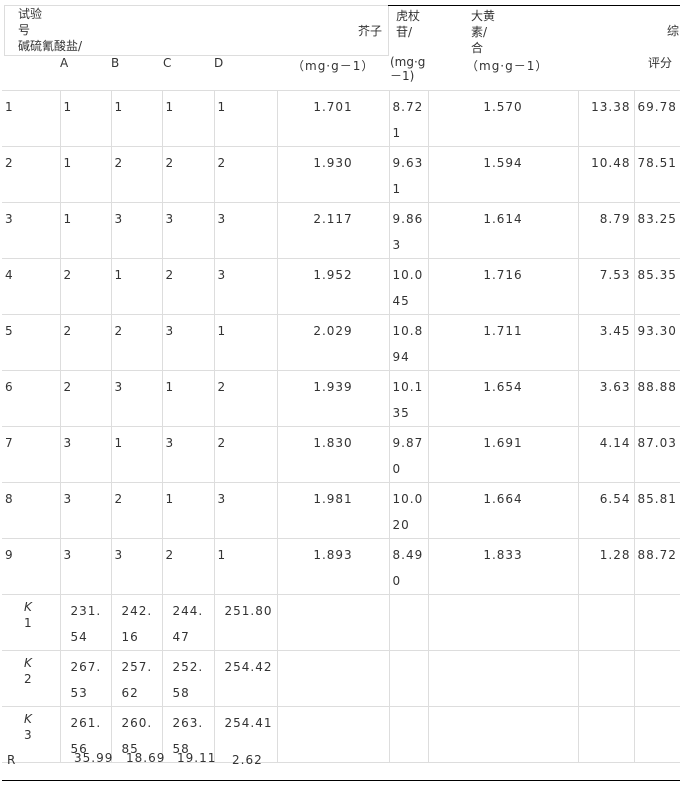  Describe the element at coordinates (219, 63) in the screenshot. I see `header-factor-d: D` at that location.